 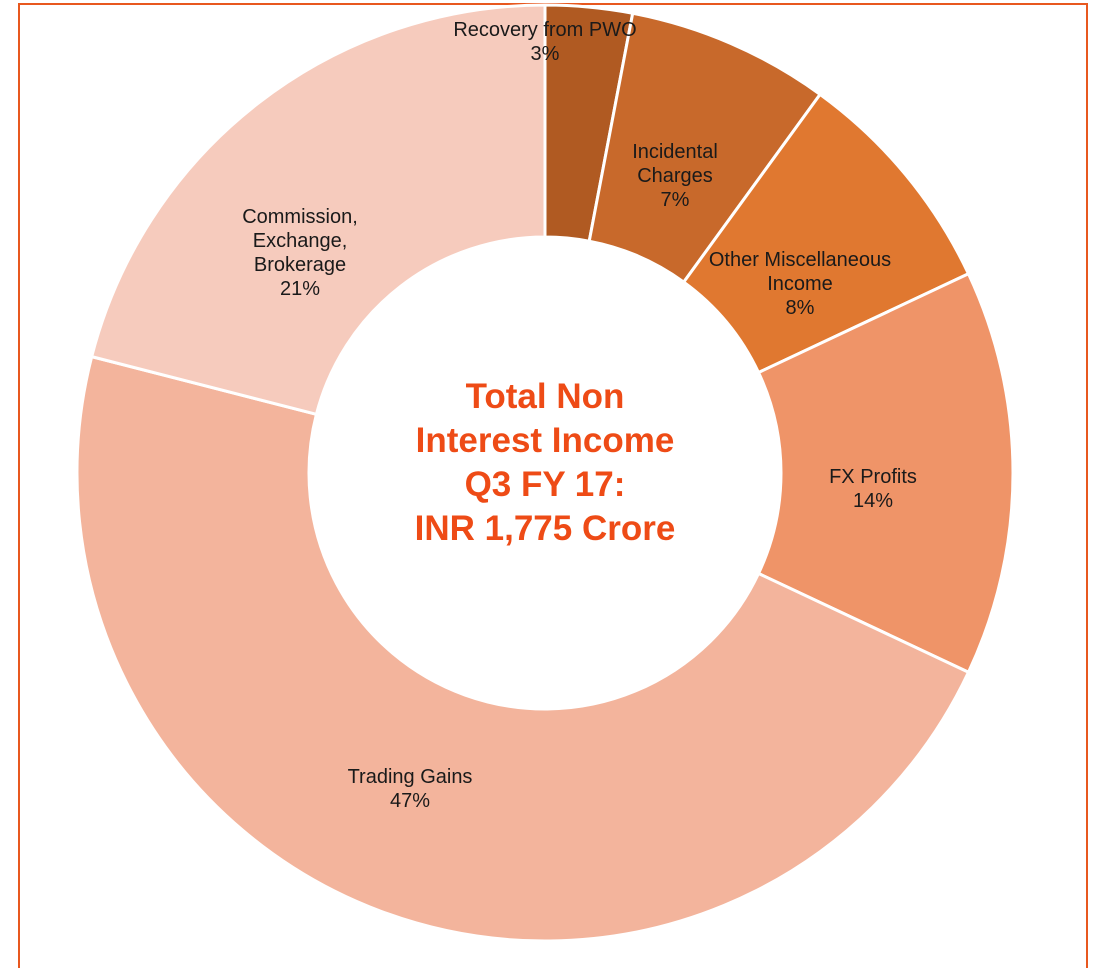 I want to click on center-line: Interest Income, so click(x=545, y=440).